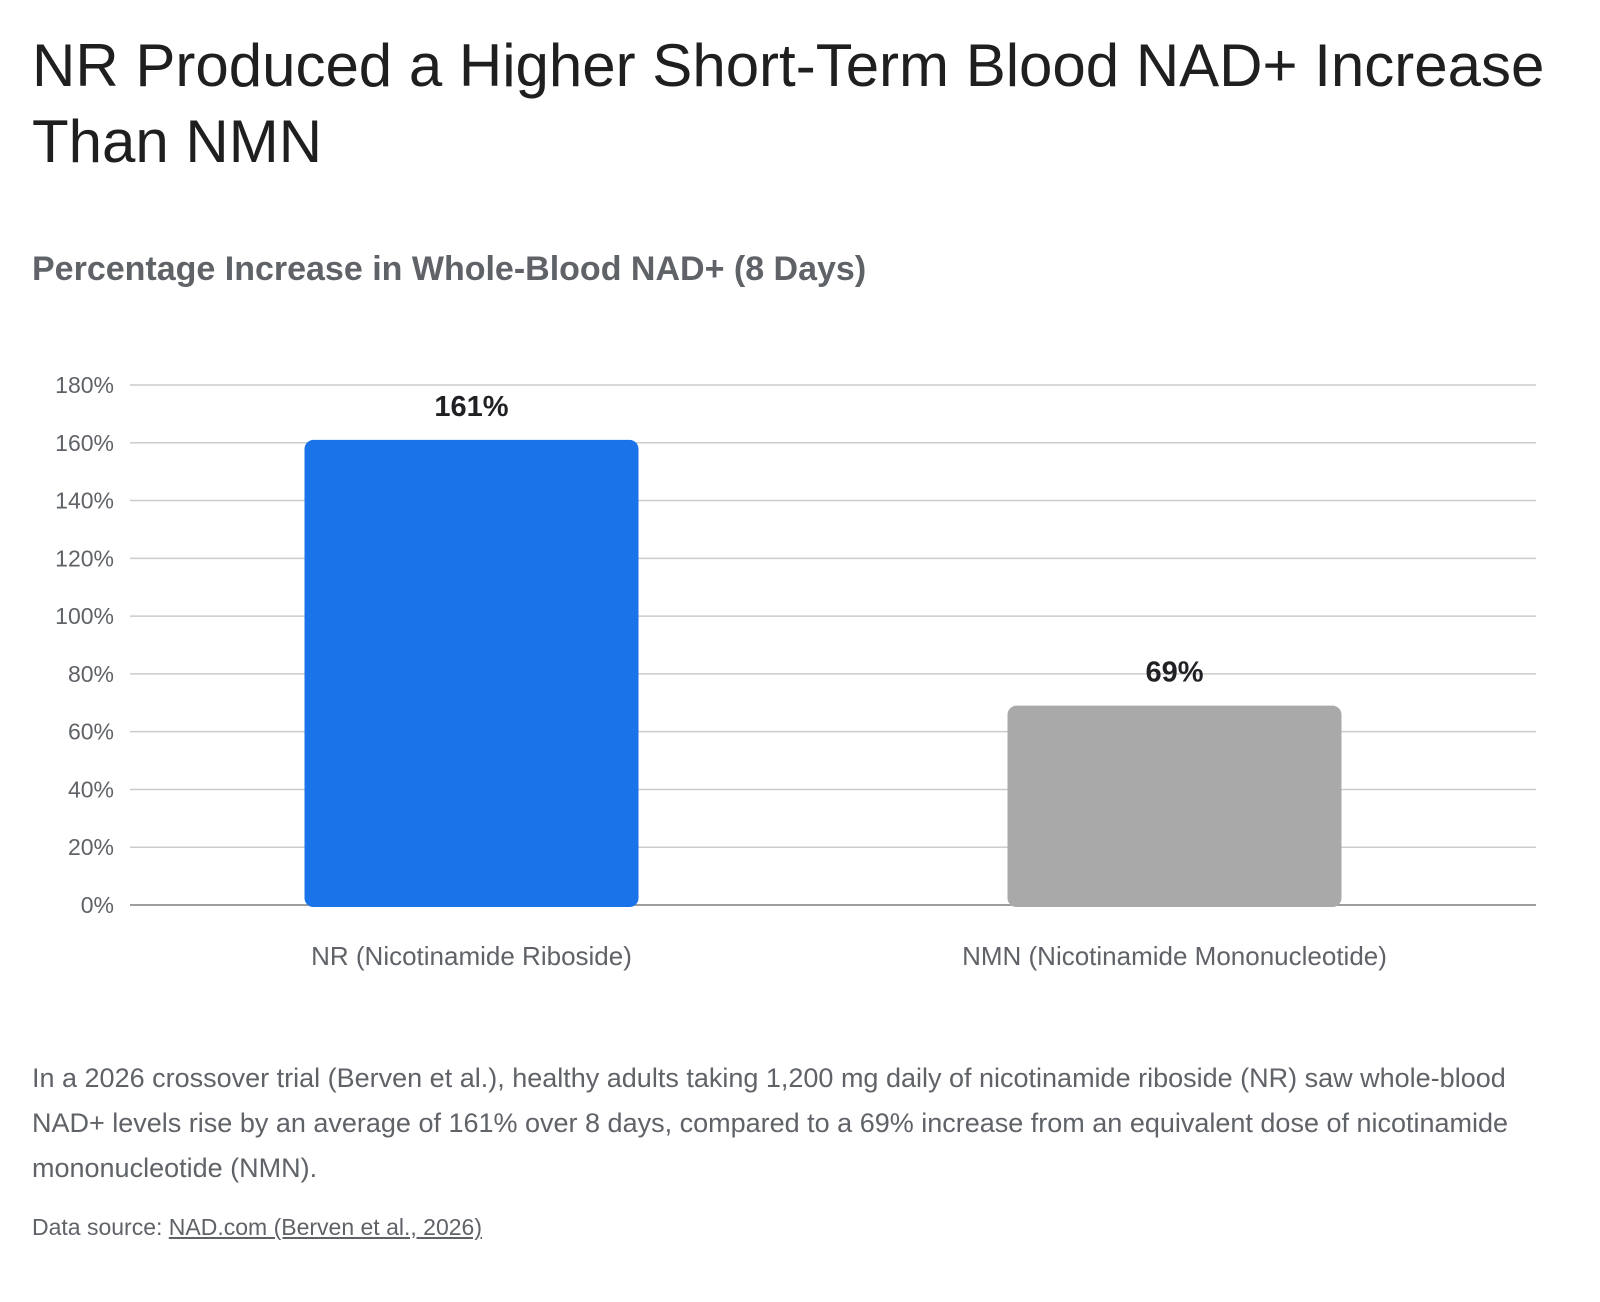 The image size is (1600, 1302). What do you see at coordinates (325, 1227) in the screenshot?
I see `data-source-link: NAD.com (Berven et al., 2026)` at bounding box center [325, 1227].